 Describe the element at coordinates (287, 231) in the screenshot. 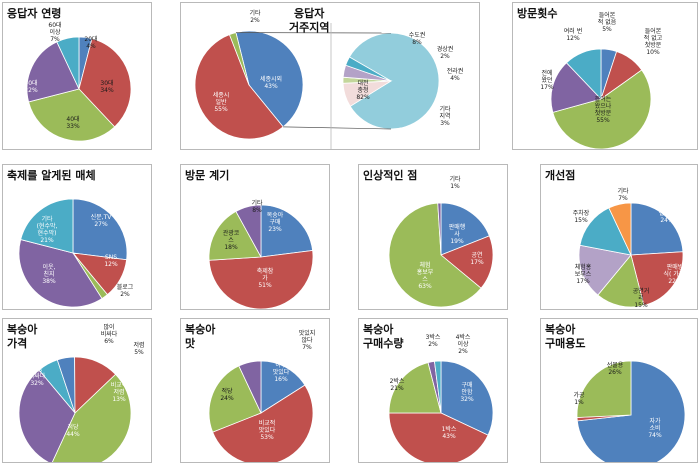

I see `pie-c5-slice-복숭아-구매` at that location.